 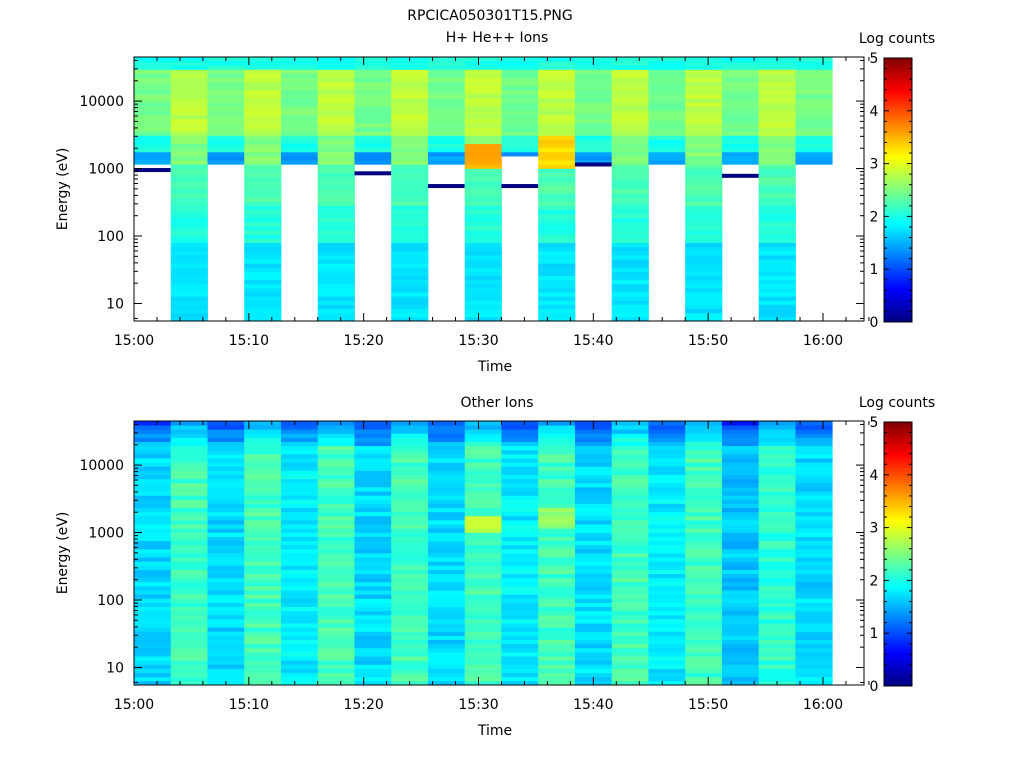 I want to click on y-tick-label: 100, so click(x=110, y=601).